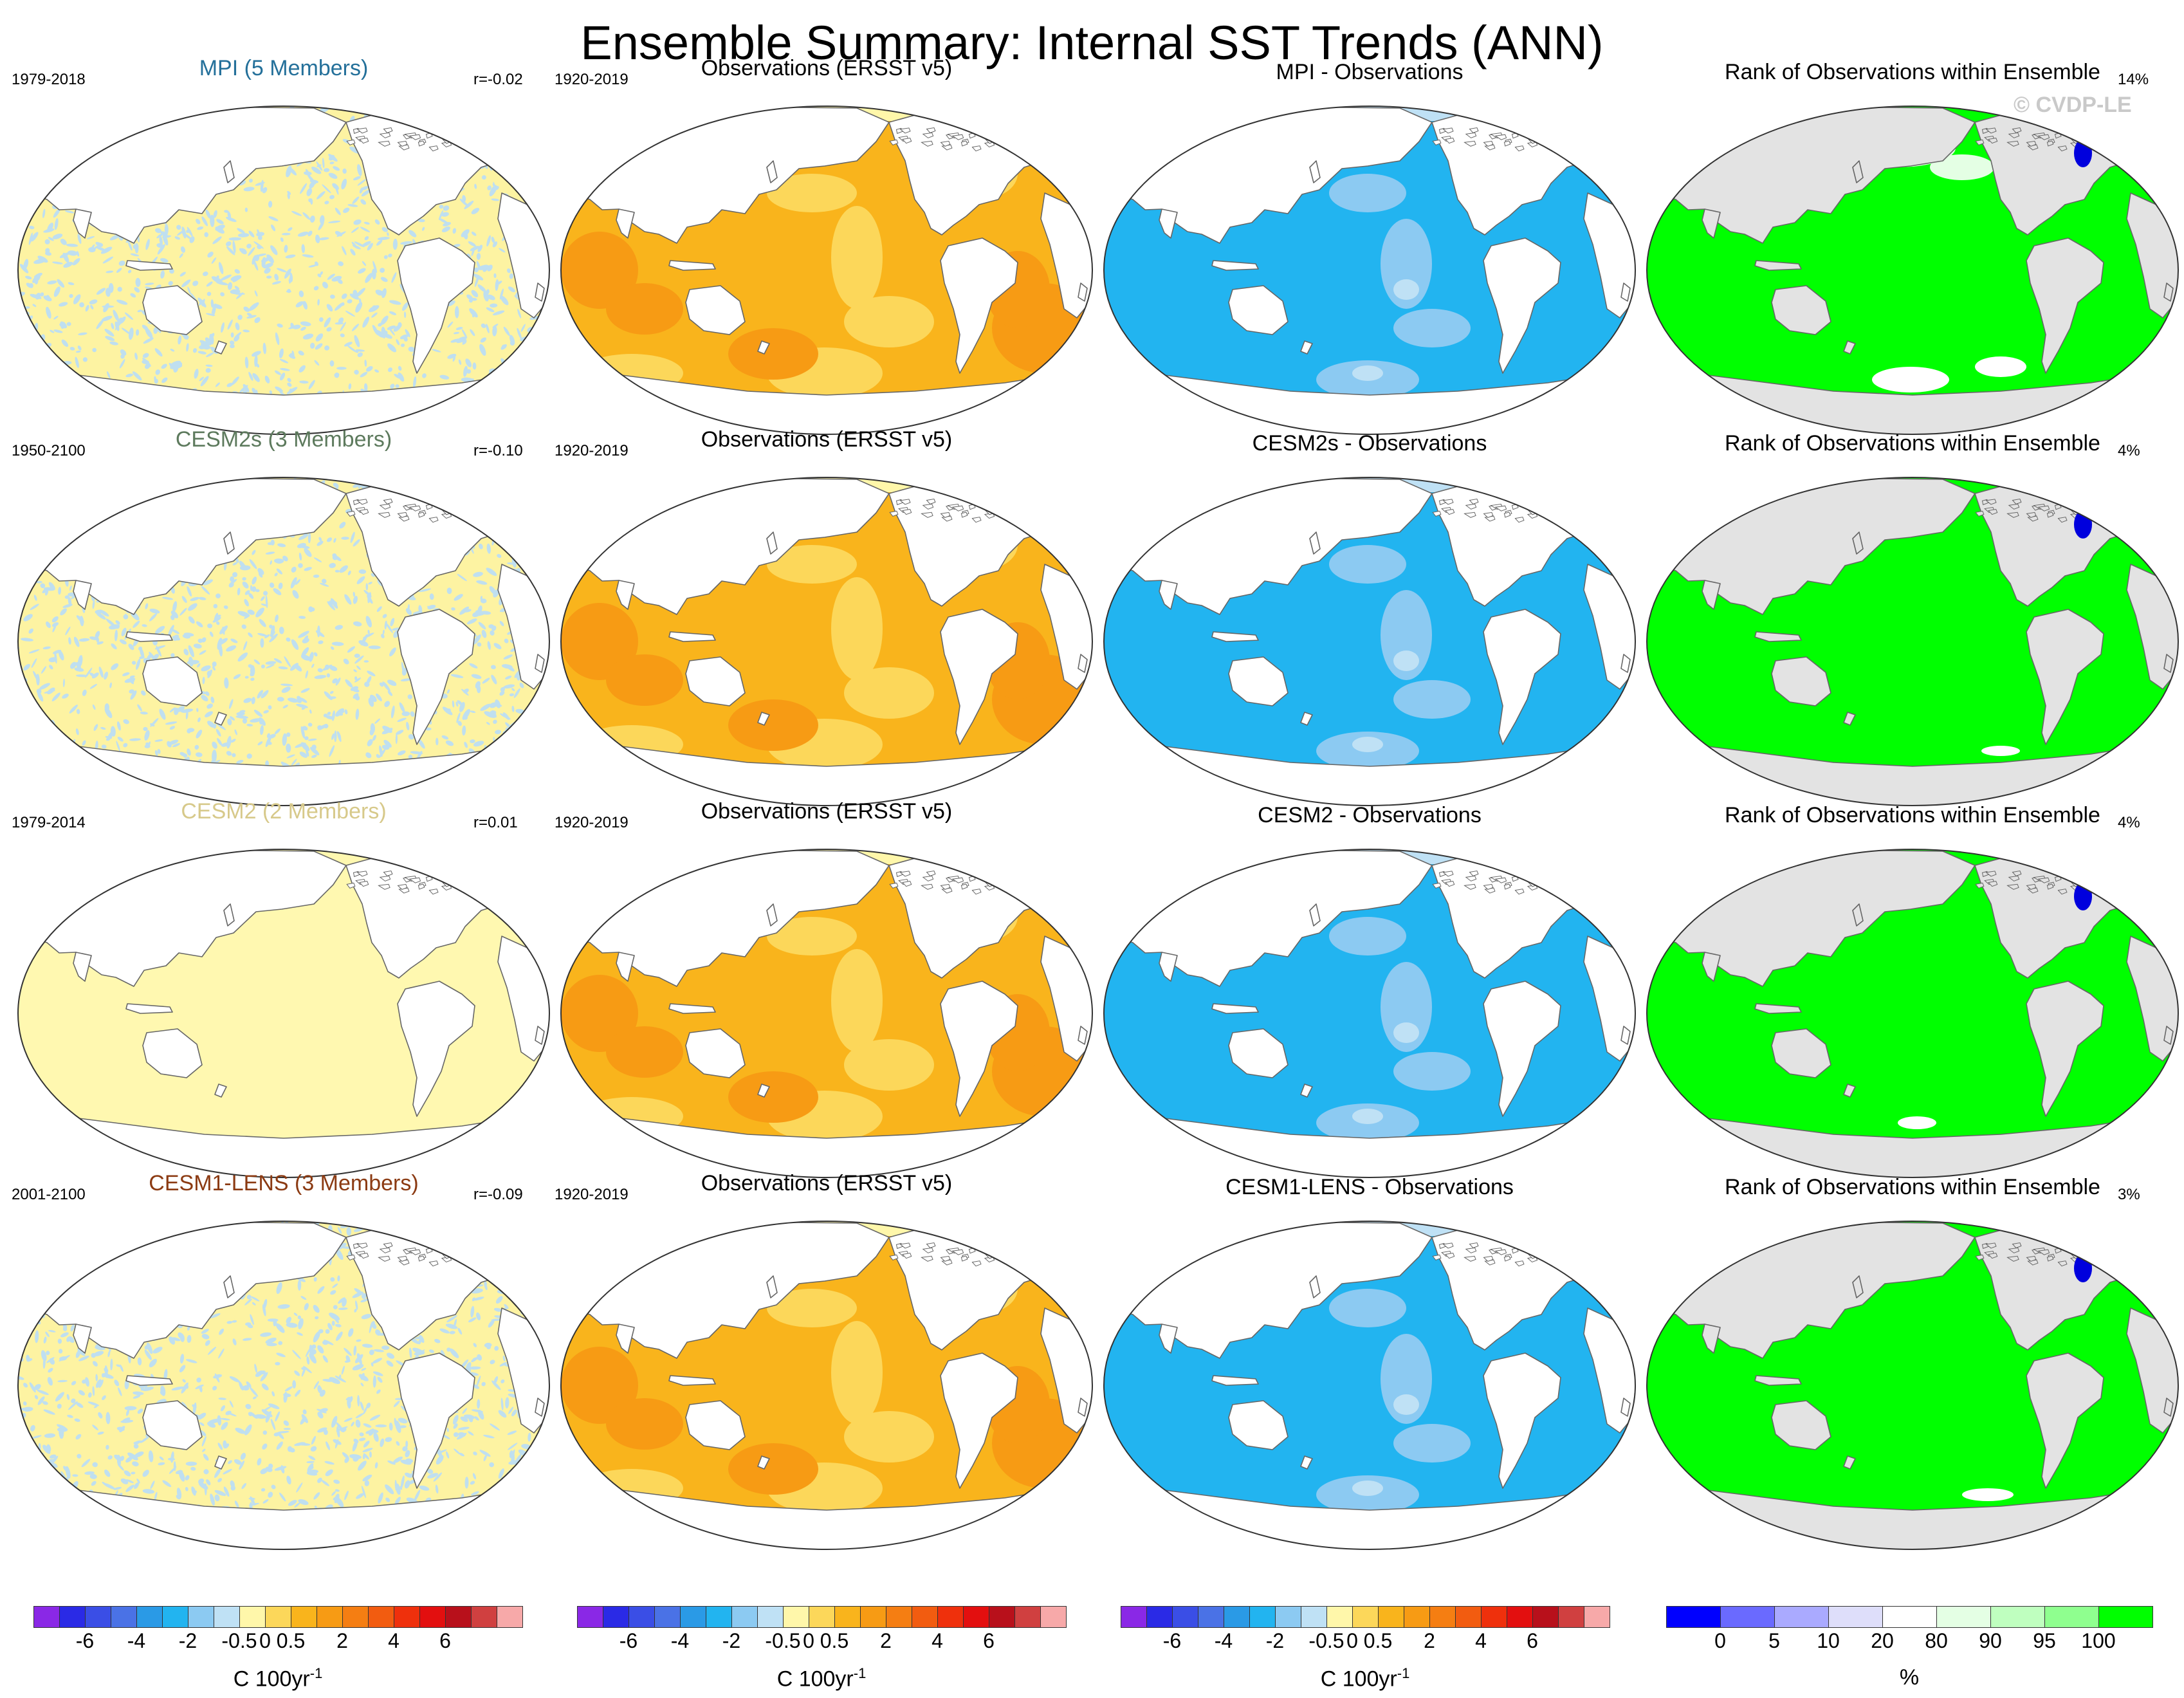 The image size is (2184, 1698). What do you see at coordinates (1370, 815) in the screenshot?
I see `difference-panel-title: CESM2 - Observations` at bounding box center [1370, 815].